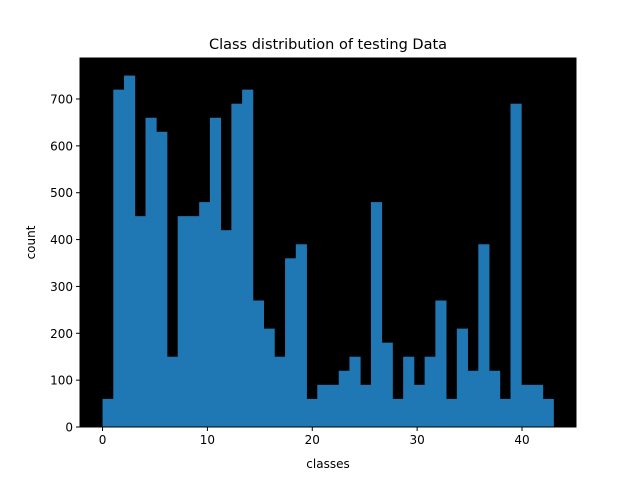 The width and height of the screenshot is (640, 480). What do you see at coordinates (61, 146) in the screenshot?
I see `y-tick-label: 600` at bounding box center [61, 146].